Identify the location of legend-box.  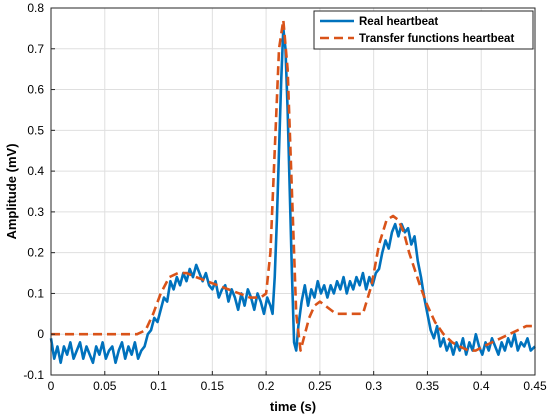
(423, 30).